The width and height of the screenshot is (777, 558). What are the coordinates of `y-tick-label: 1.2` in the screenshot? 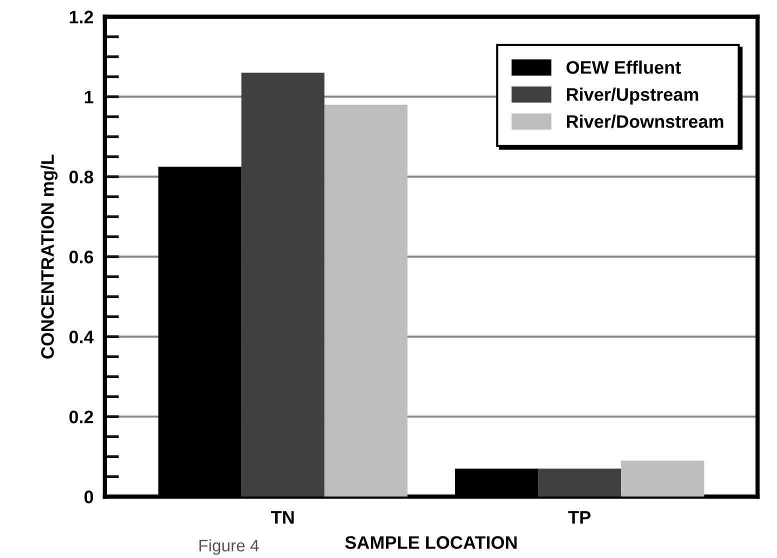 It's located at (82, 17).